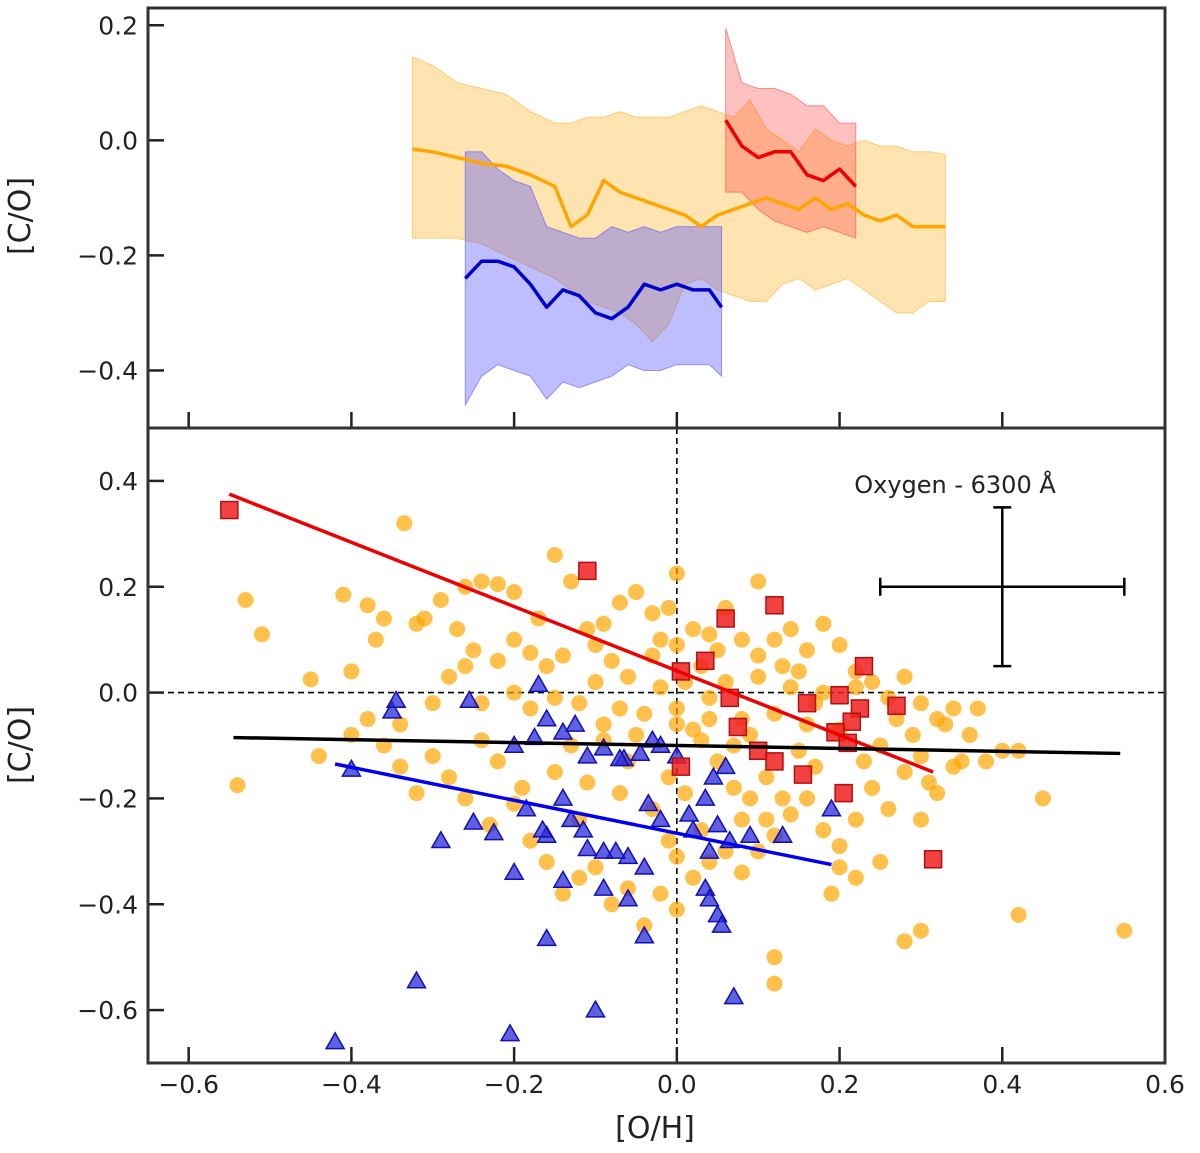 Image resolution: width=1200 pixels, height=1153 pixels. I want to click on x-tick-label: 0.2, so click(840, 1084).